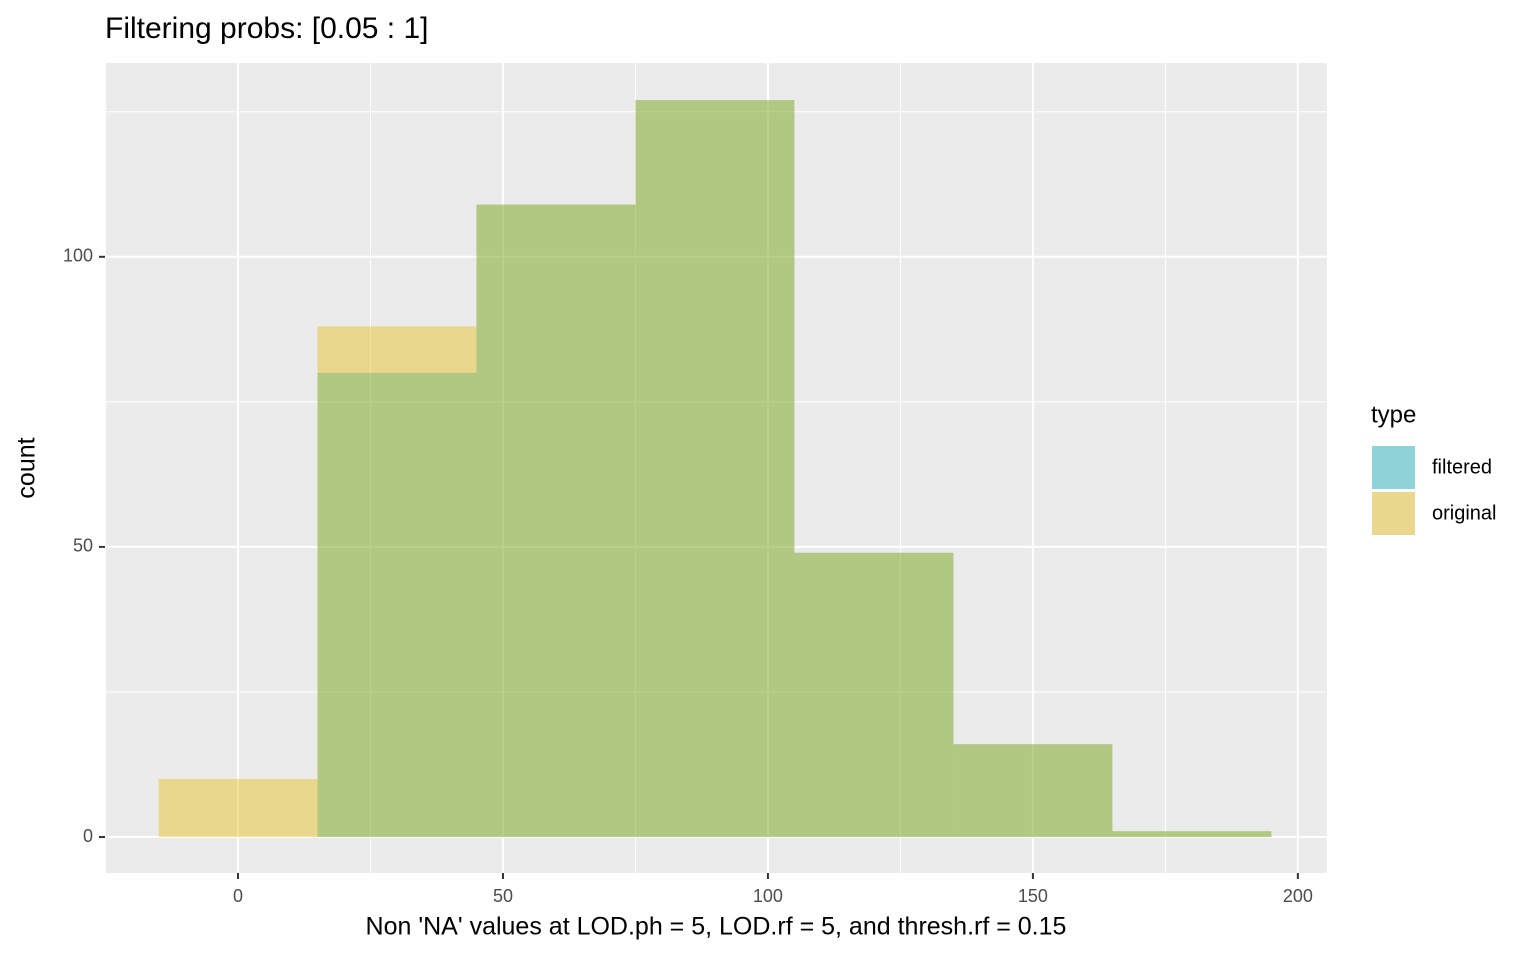 The image size is (1536, 960). I want to click on x-tick-label: 0, so click(238, 896).